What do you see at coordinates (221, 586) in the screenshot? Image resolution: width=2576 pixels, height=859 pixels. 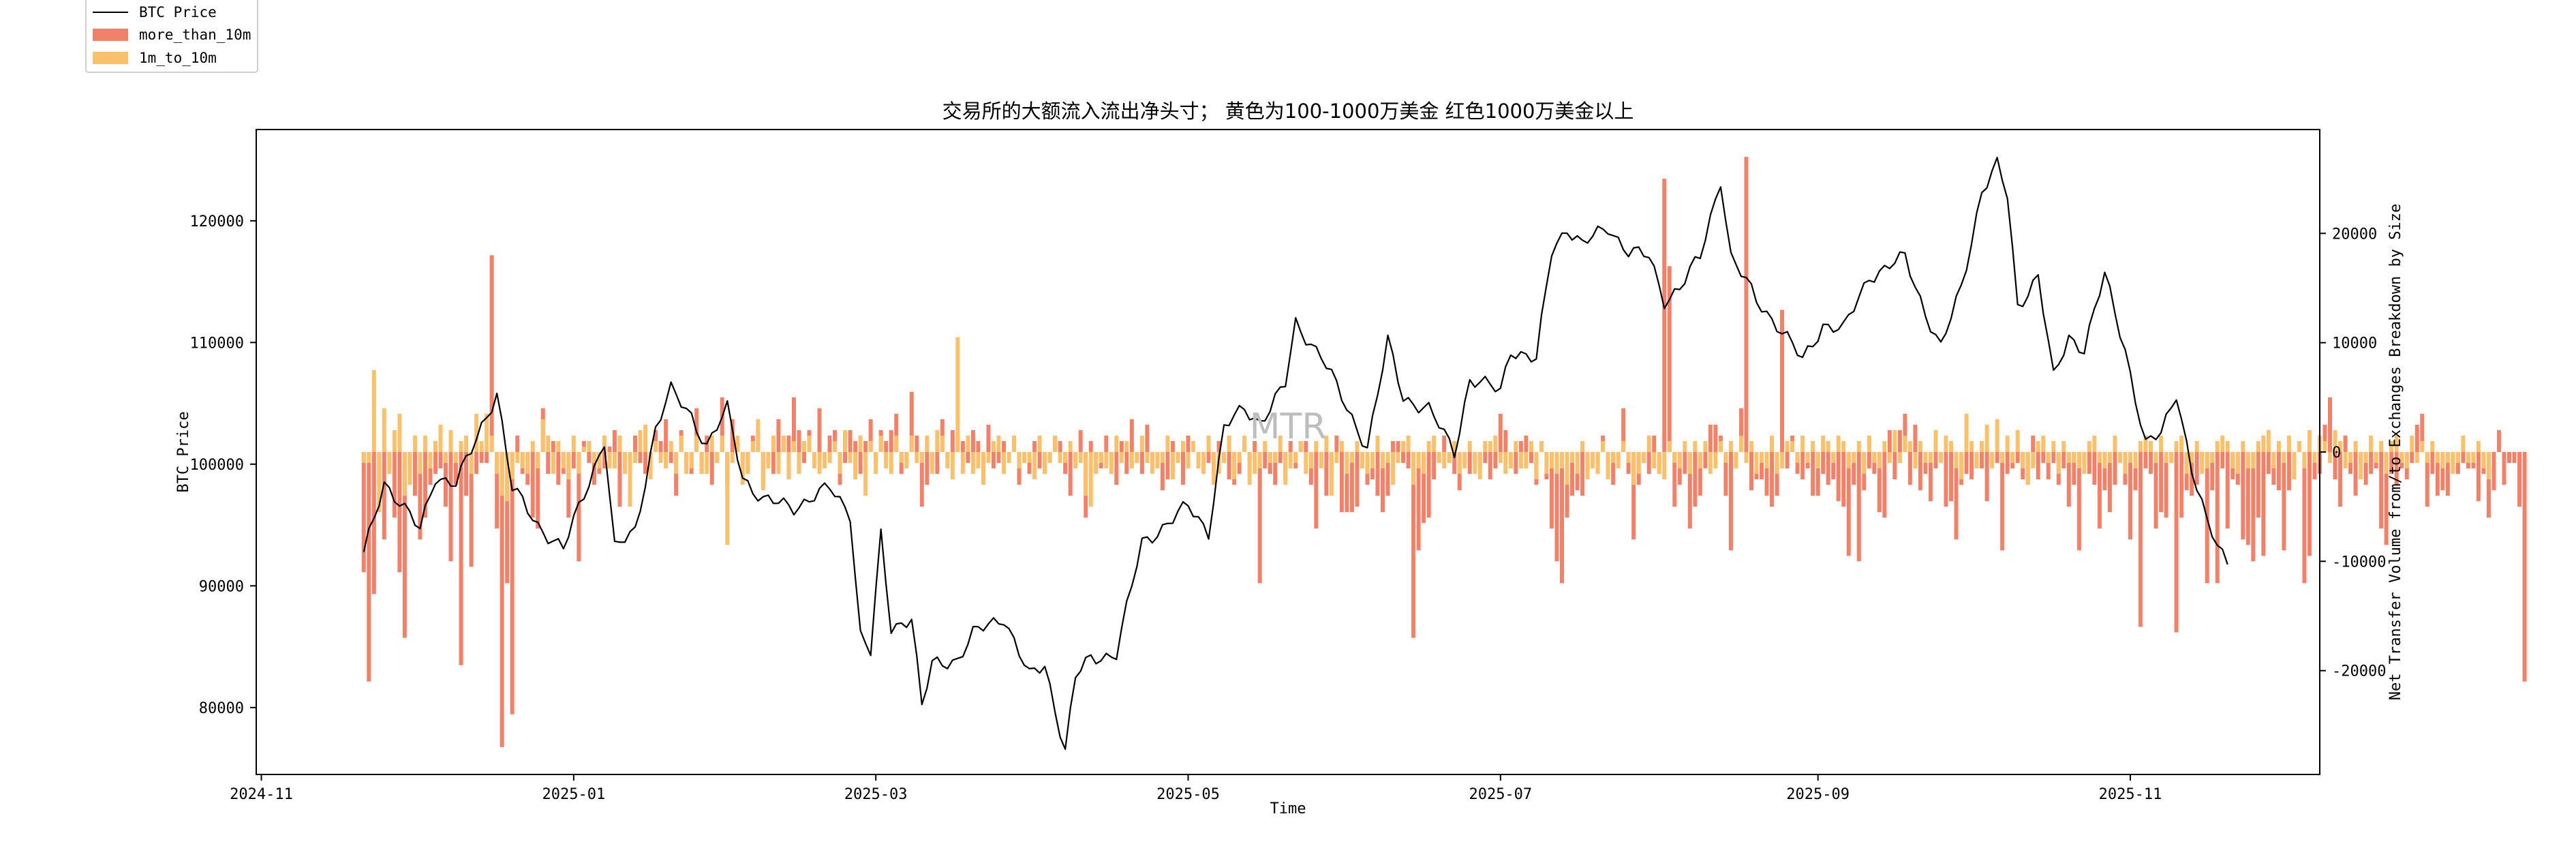 I see `y-tick-label-left: 90000` at bounding box center [221, 586].